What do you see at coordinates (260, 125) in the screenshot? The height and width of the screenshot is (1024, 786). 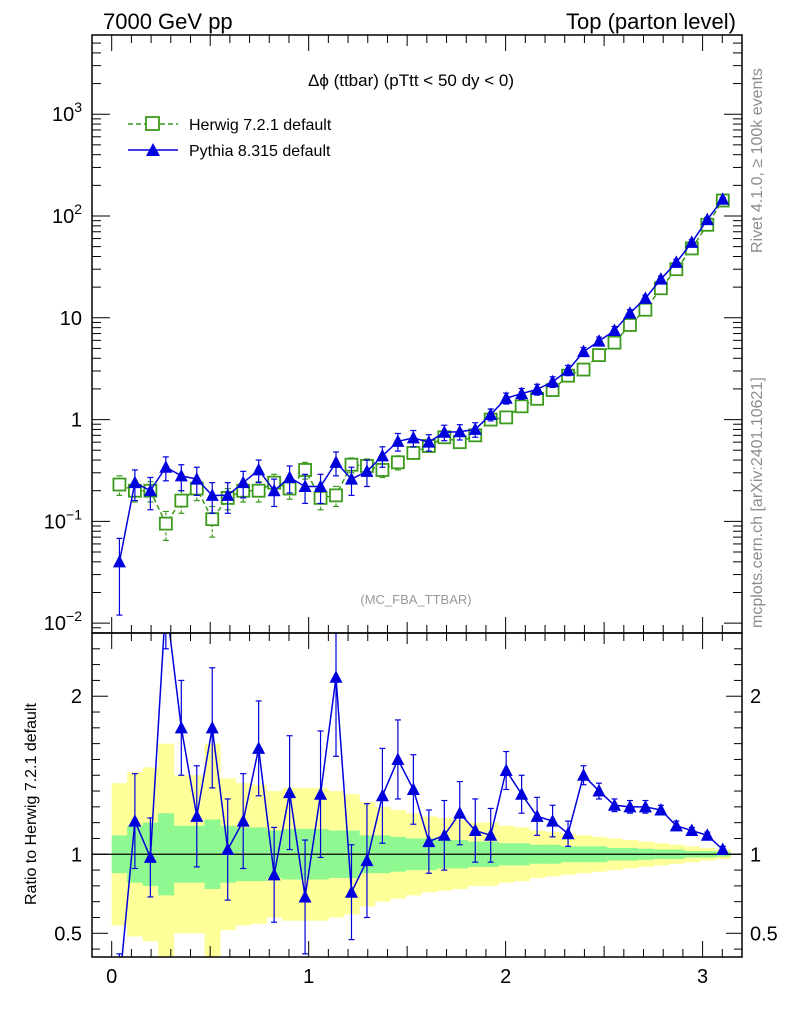 I see `legend-herwig-label: Herwig 7.2.1 default` at bounding box center [260, 125].